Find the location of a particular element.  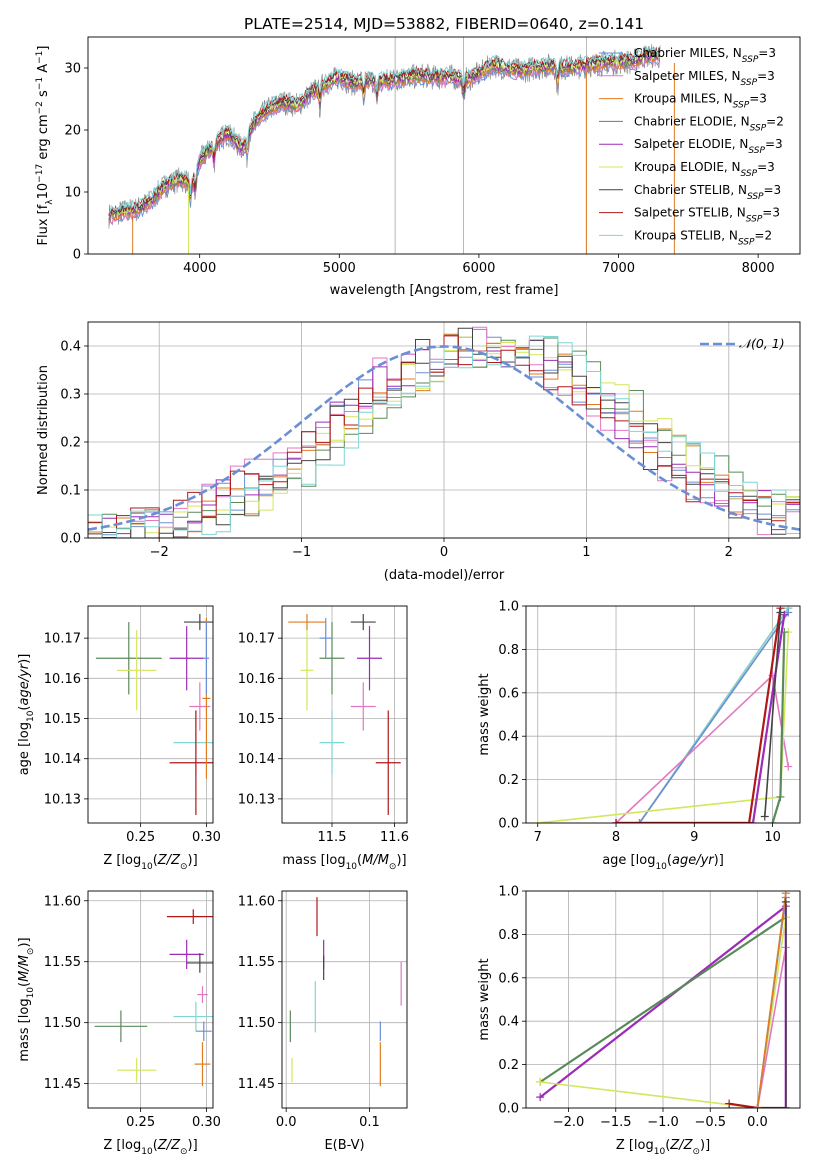

panel-mass-vs-Z: 0.25 0.30 11.45 11.50 11.55 11.60 is located at coordinates (132, 1010).